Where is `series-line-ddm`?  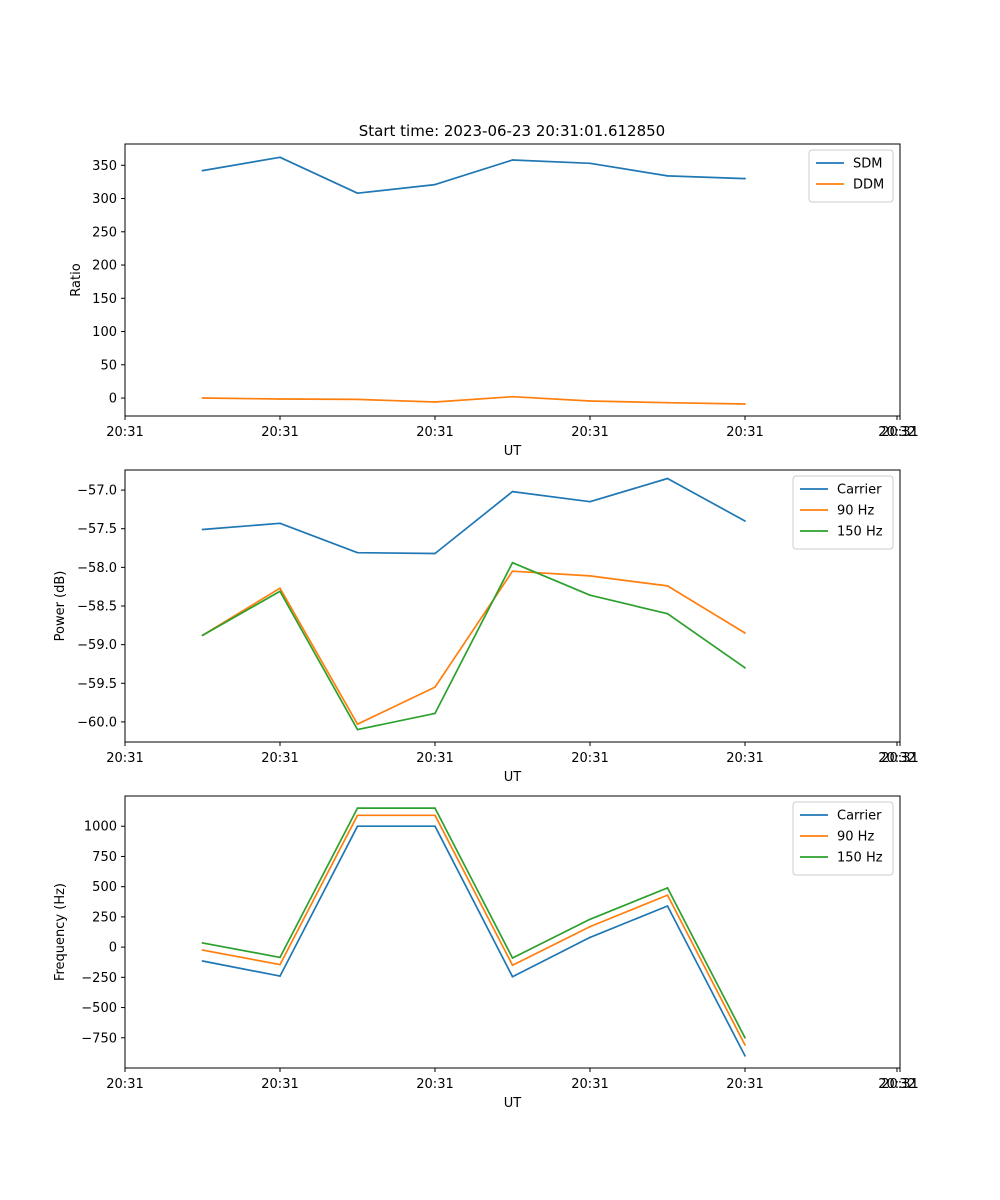 series-line-ddm is located at coordinates (474, 400).